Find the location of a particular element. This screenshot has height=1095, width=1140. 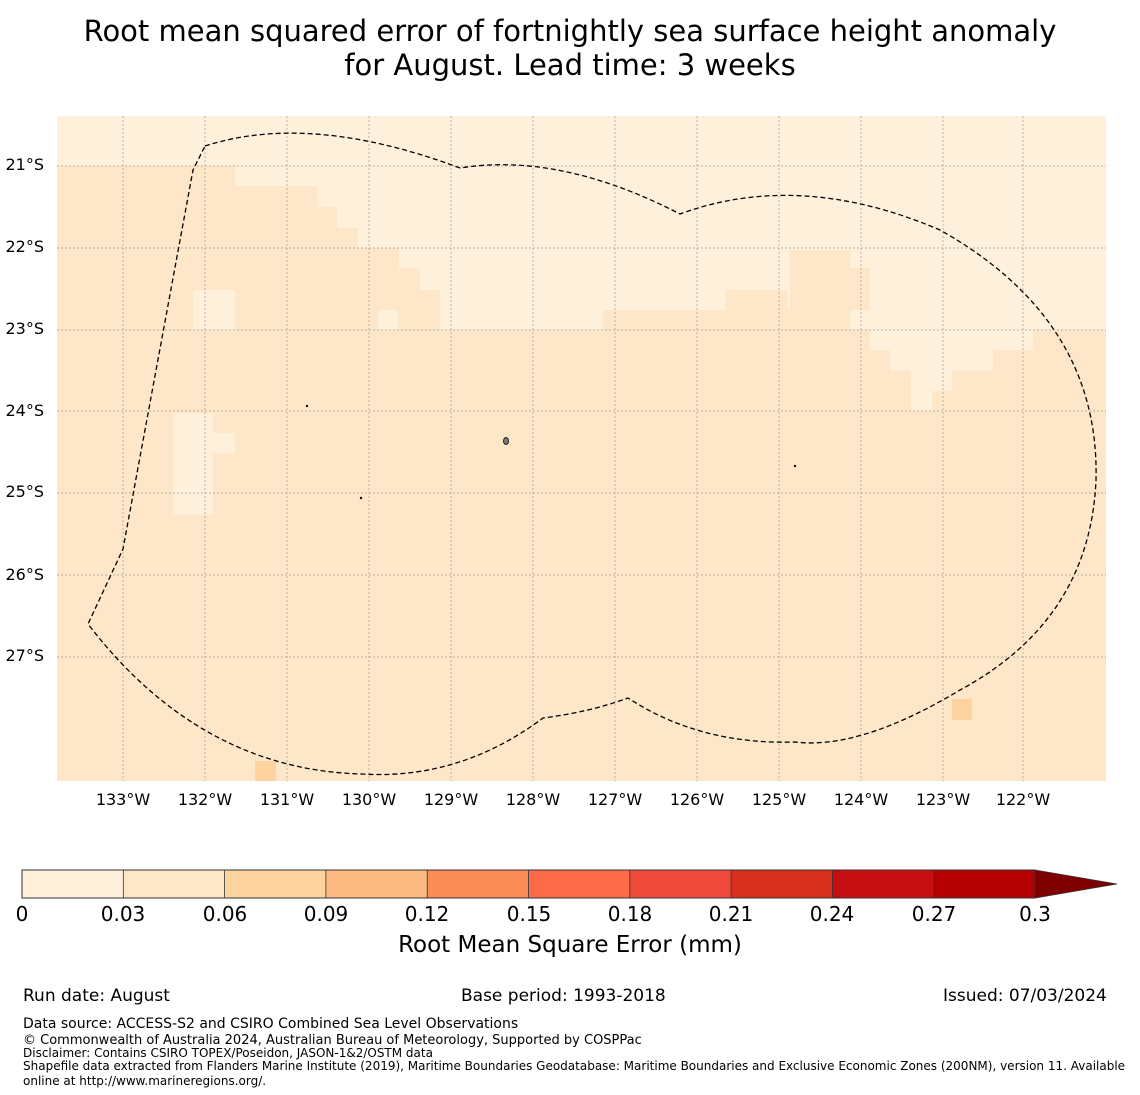

base-period: Base period: 1993-2018 is located at coordinates (563, 996).